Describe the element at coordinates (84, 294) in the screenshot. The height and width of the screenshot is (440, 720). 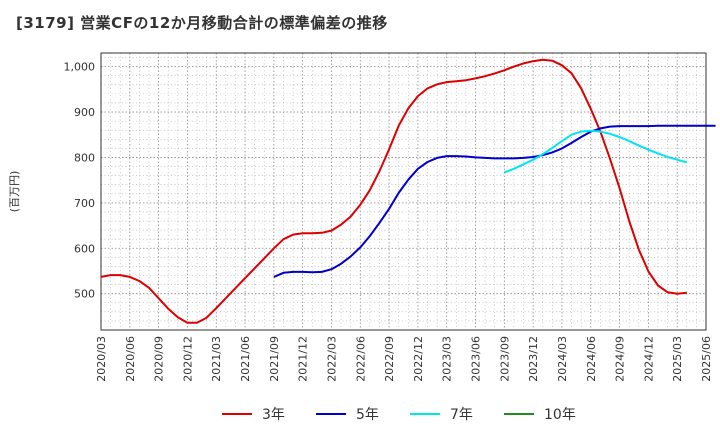
I see `y-tick-label: 500` at that location.